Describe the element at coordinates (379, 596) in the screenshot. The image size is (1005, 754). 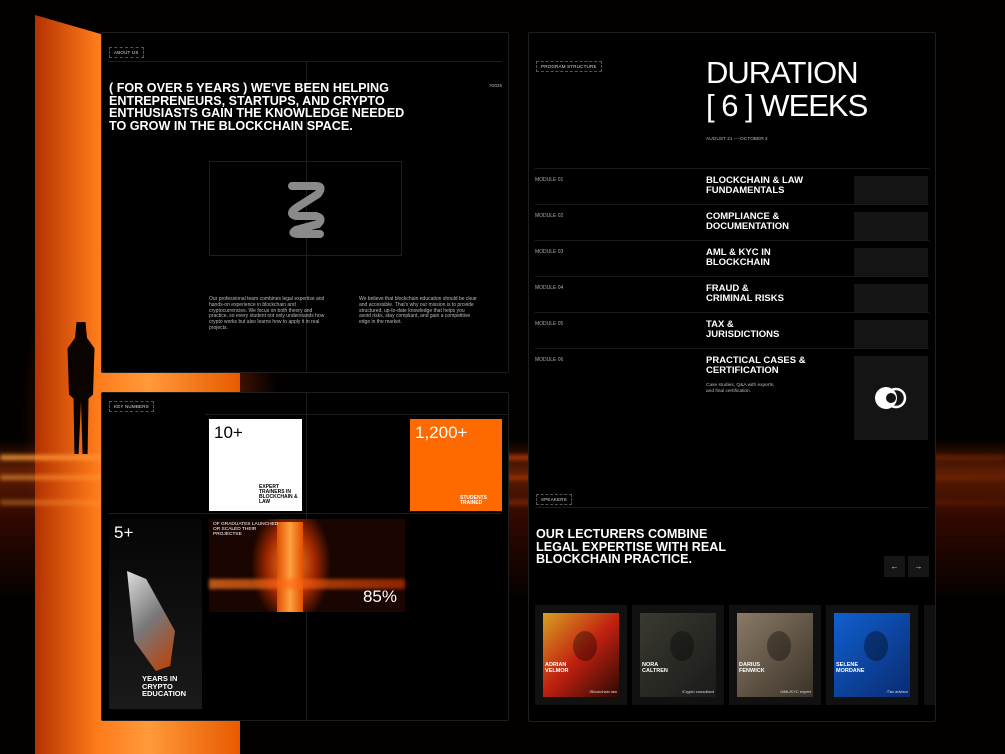
I see `graduates-value: 85%` at that location.